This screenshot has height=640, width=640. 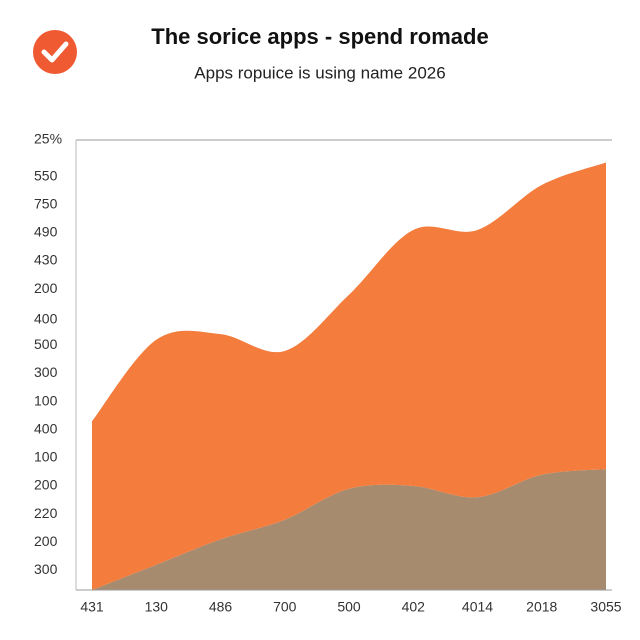 I want to click on x-tick-label: 4014, so click(x=477, y=607).